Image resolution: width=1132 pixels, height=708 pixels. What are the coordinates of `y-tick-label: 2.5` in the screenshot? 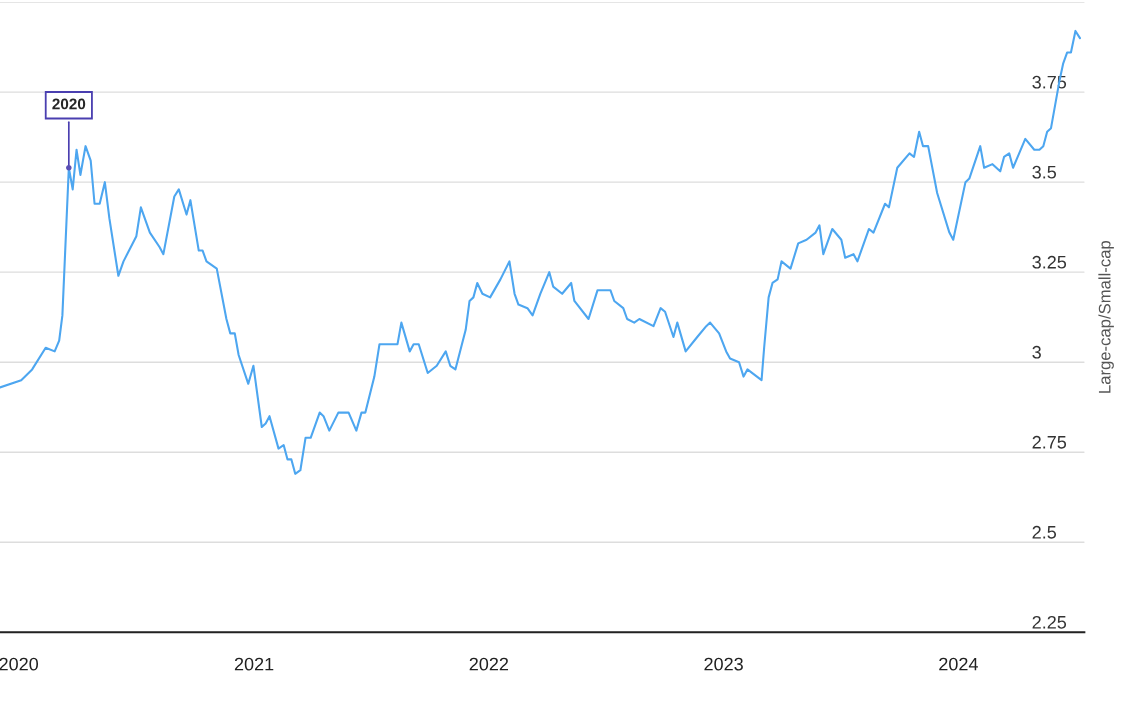 It's located at (1044, 532).